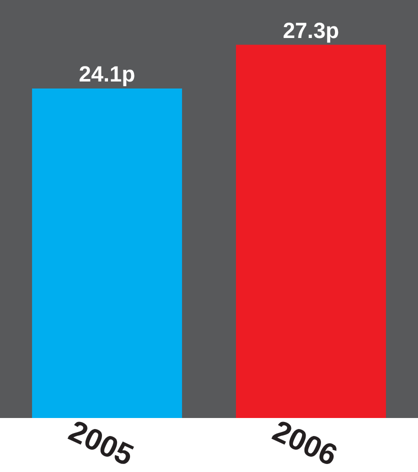 Image resolution: width=418 pixels, height=472 pixels. I want to click on x-tick-label: 2006, so click(305, 443).